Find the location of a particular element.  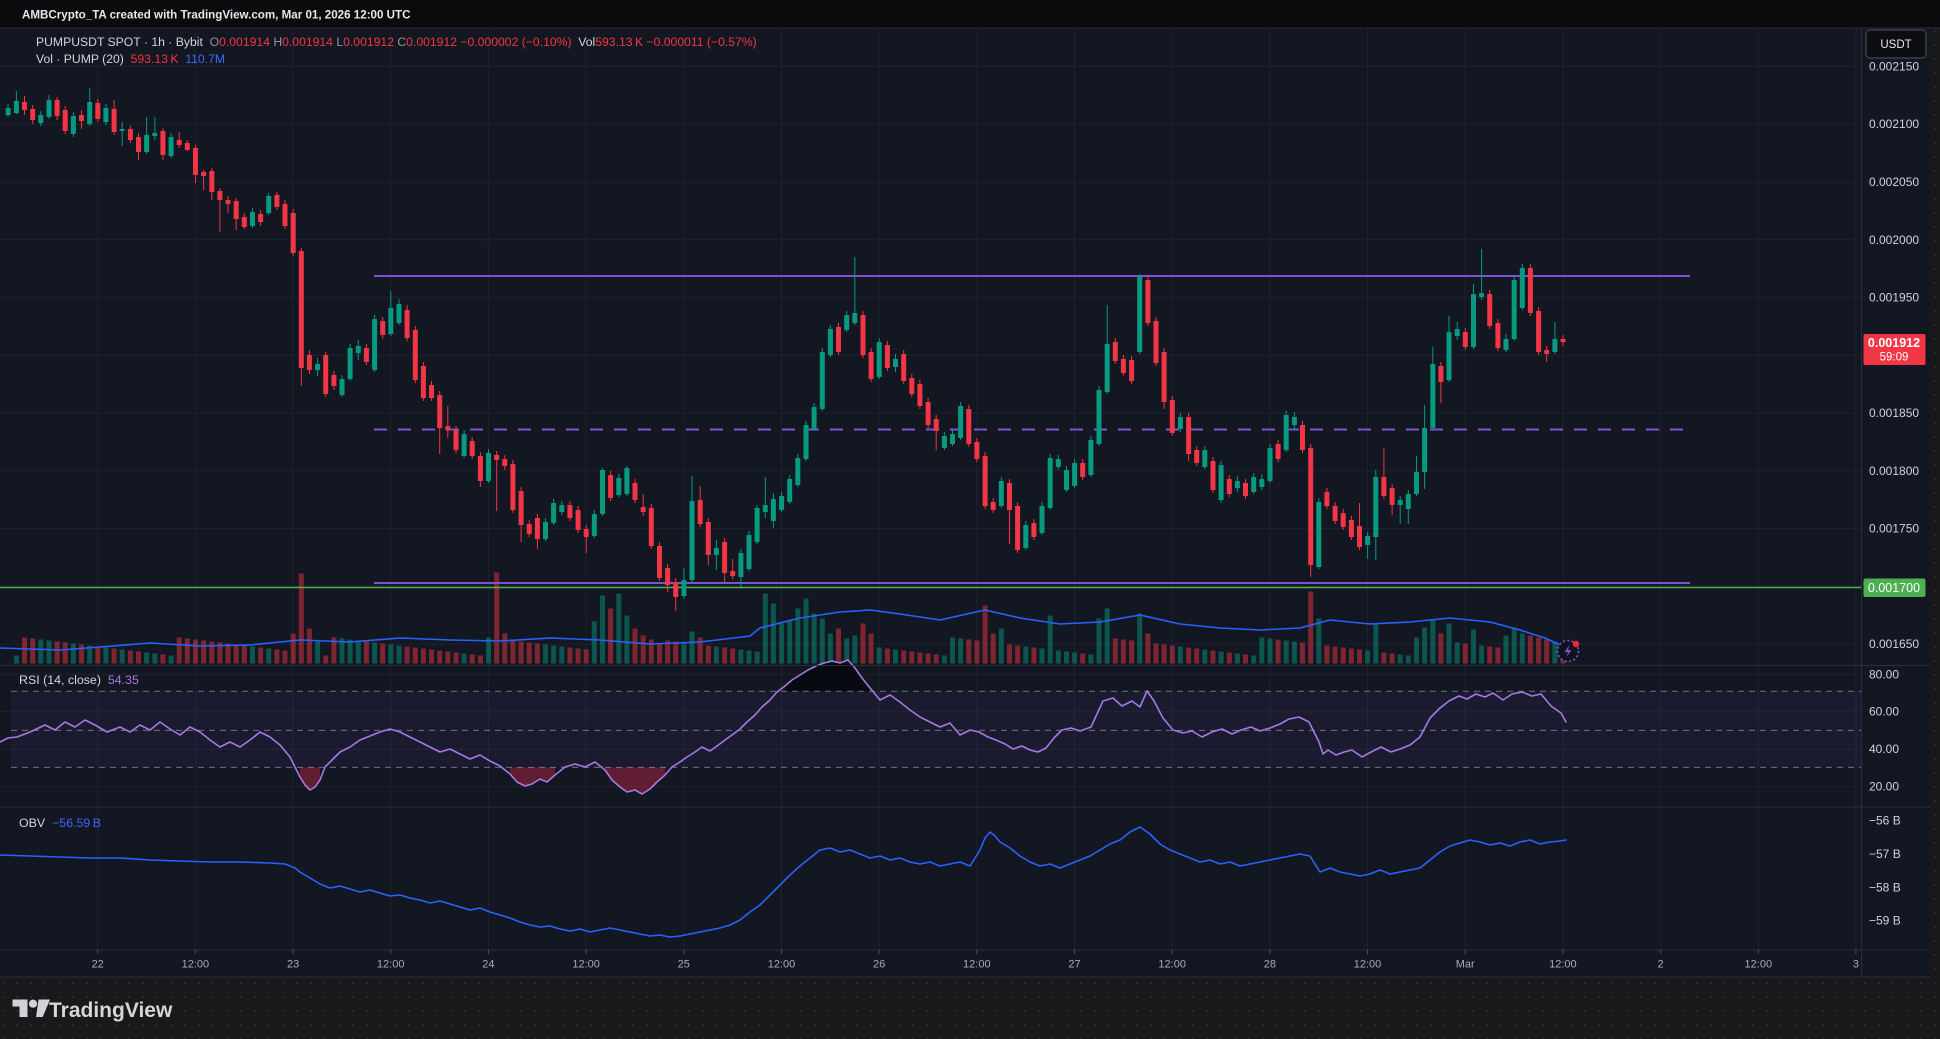

svg-text: Mar is located at coordinates (1465, 965).